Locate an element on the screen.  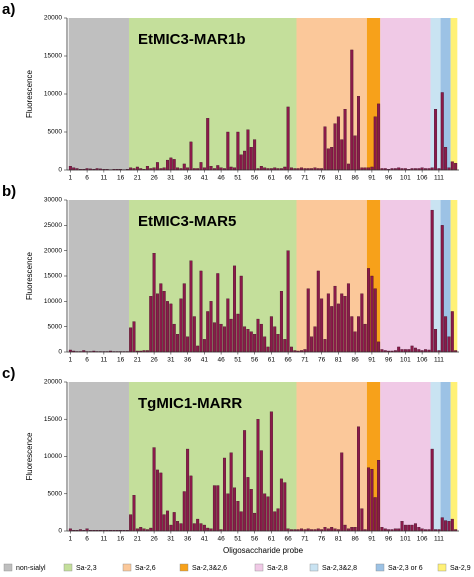
x-tick-label: 16 is located at coordinates (121, 539).